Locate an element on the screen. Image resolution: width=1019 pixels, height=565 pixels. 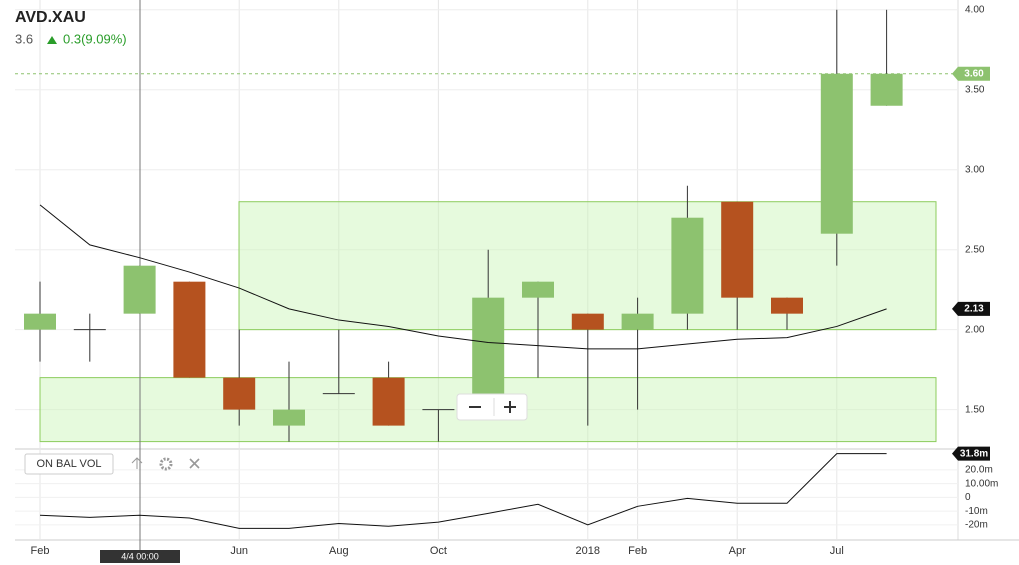
y-tick-label: 1.50 is located at coordinates (975, 409).